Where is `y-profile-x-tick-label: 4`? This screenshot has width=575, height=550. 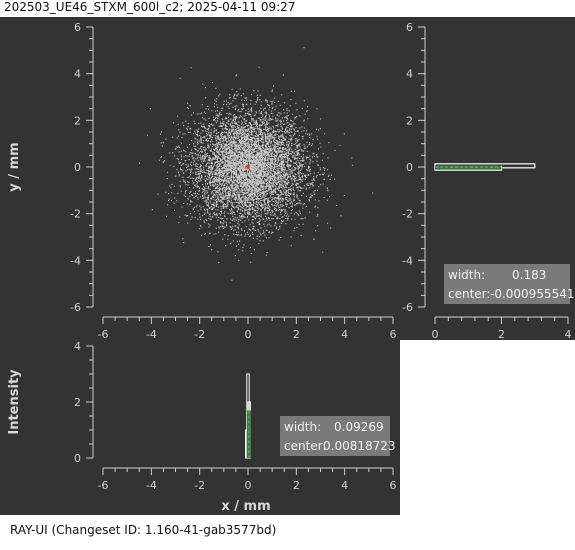 y-profile-x-tick-label: 4 is located at coordinates (568, 334).